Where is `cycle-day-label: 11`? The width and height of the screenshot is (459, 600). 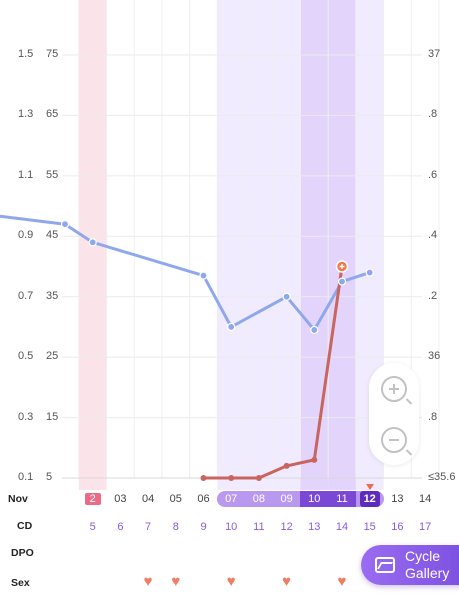
cycle-day-label: 11 is located at coordinates (259, 527).